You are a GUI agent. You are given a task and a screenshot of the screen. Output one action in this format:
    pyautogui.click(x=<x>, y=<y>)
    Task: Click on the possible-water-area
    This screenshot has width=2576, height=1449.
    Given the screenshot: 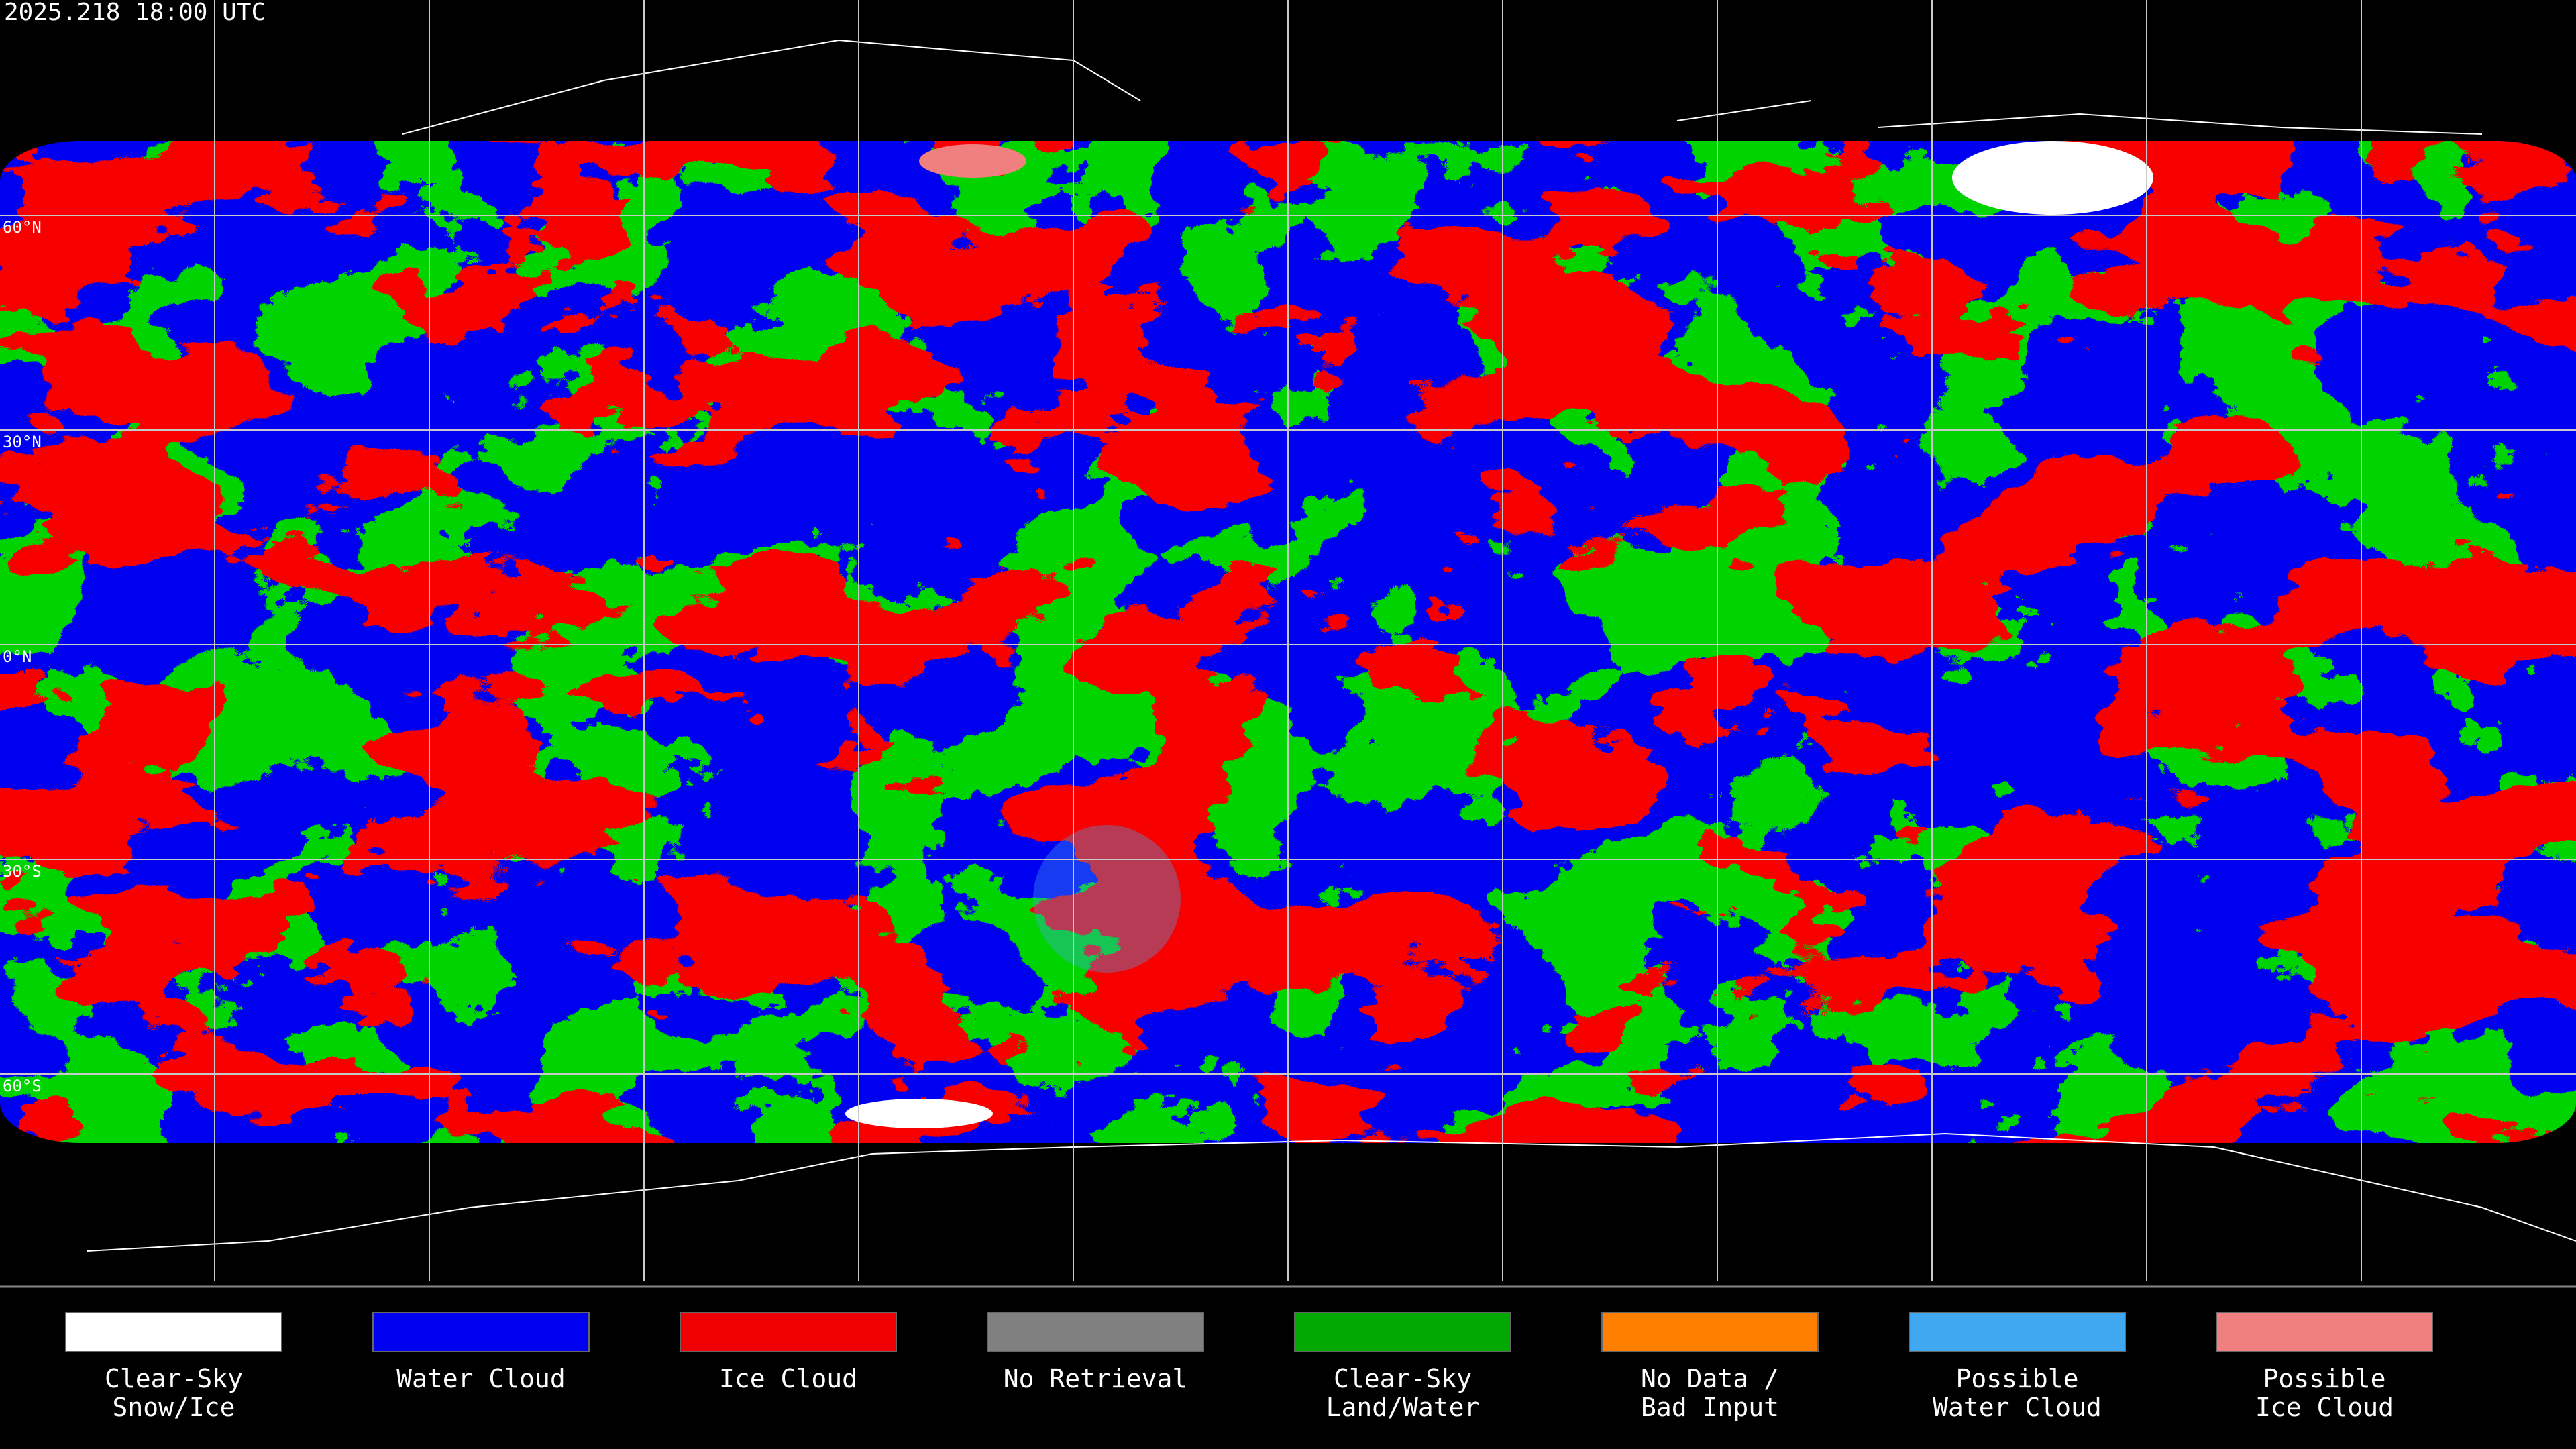 What is the action you would take?
    pyautogui.click(x=1107, y=899)
    